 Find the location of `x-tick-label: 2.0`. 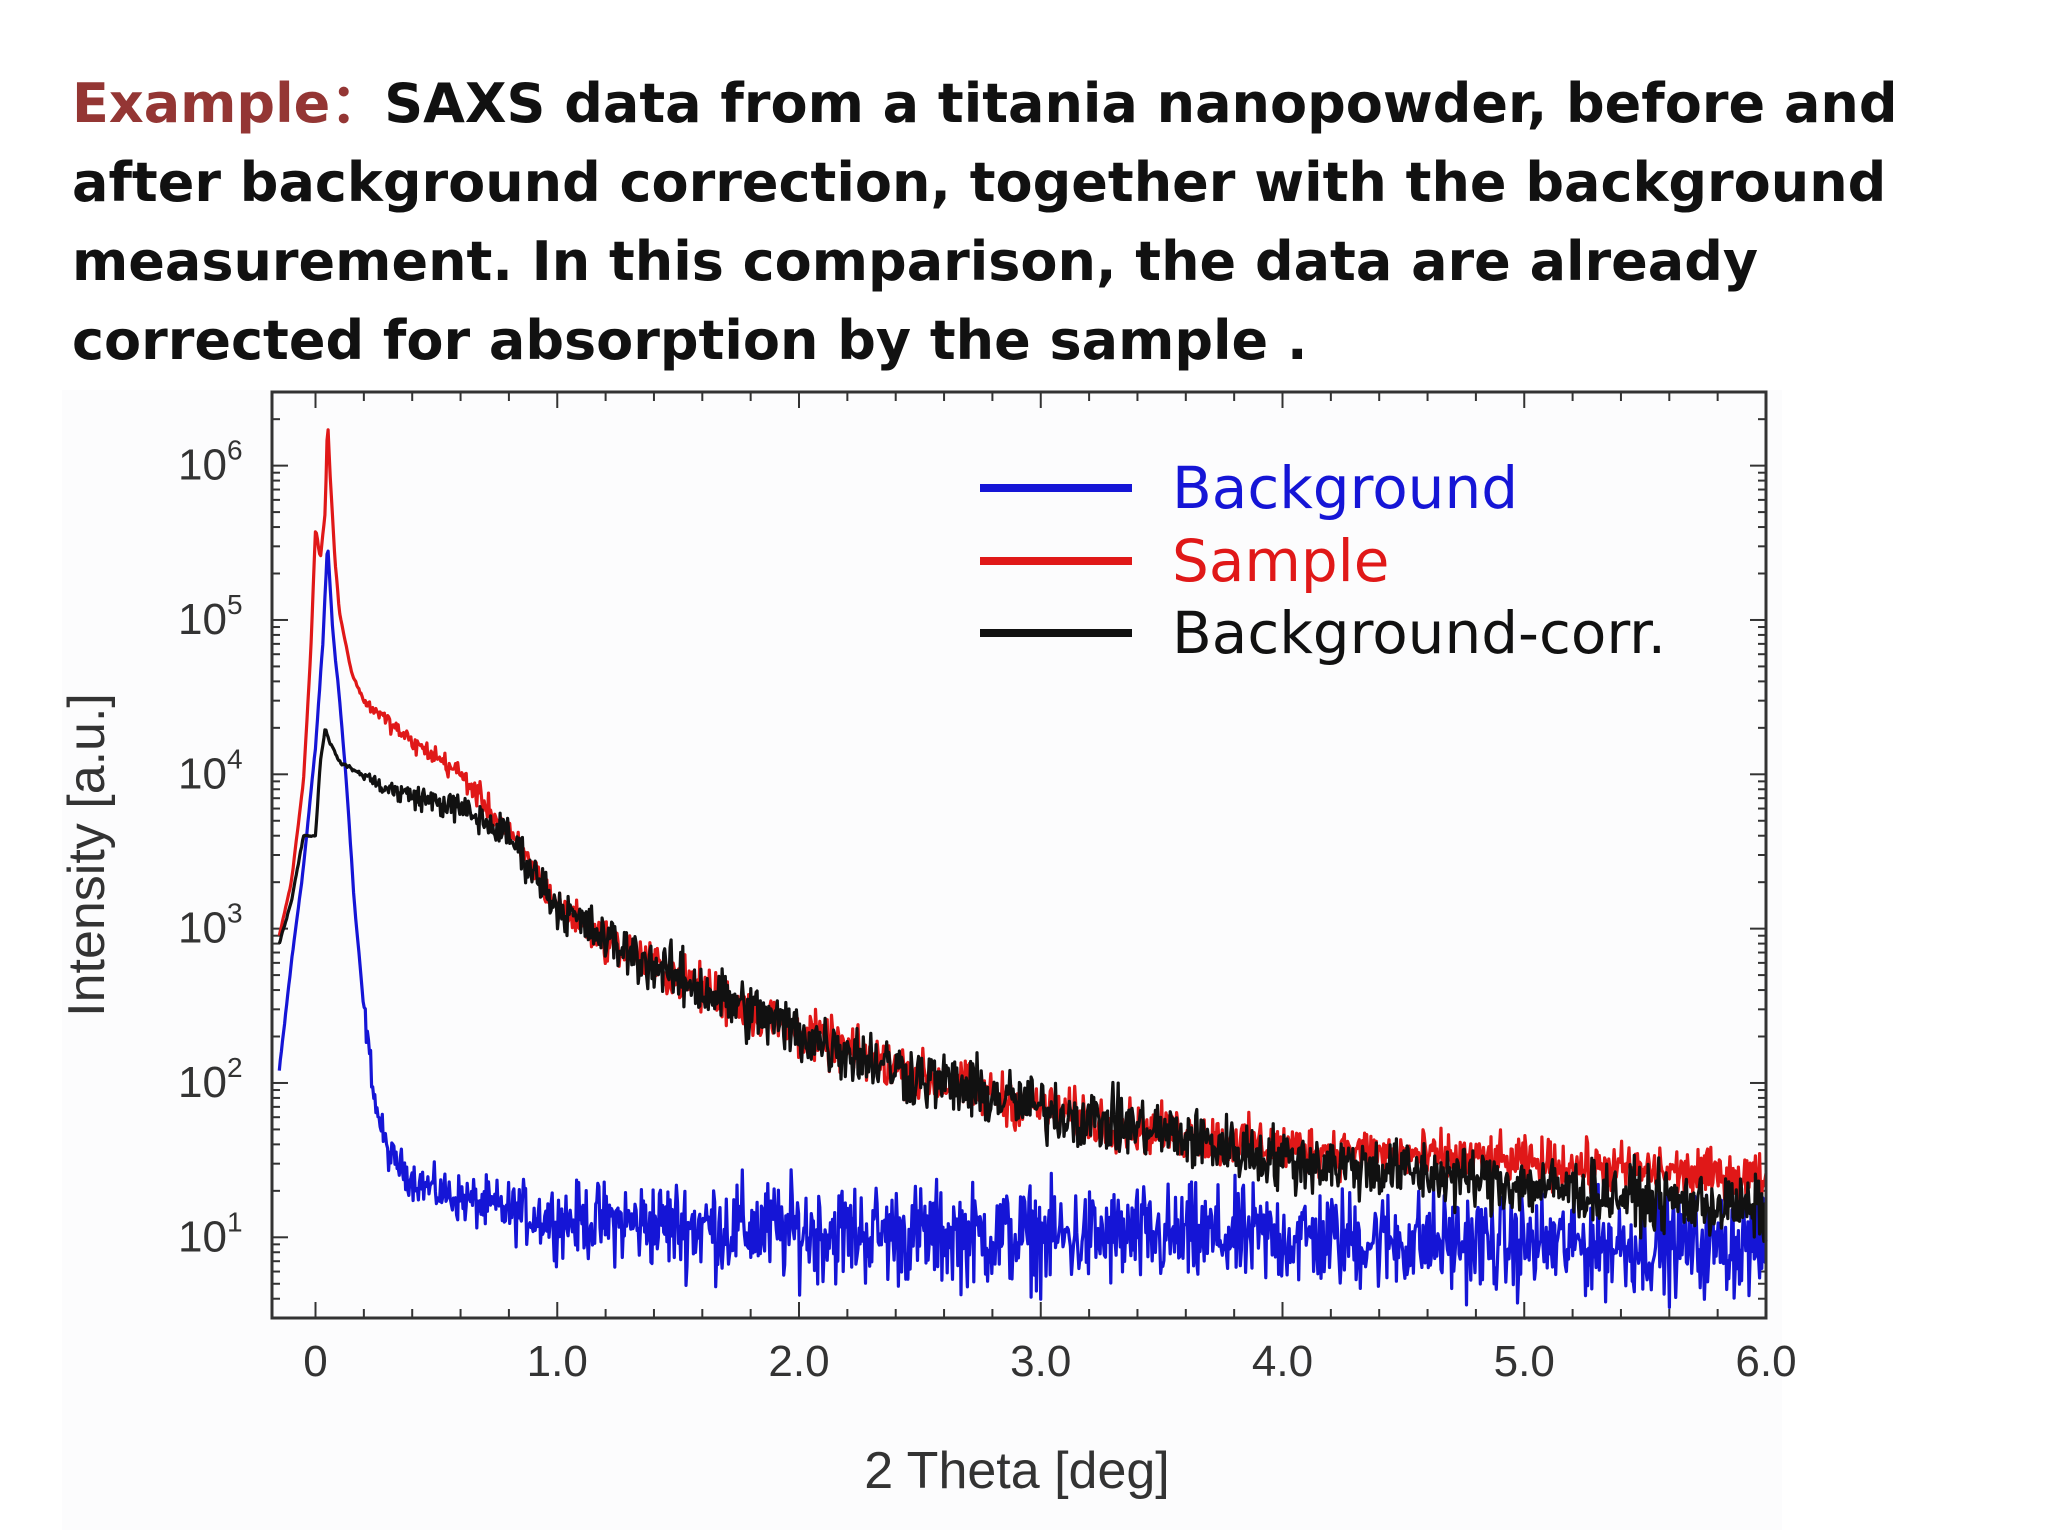

x-tick-label: 2.0 is located at coordinates (798, 1361).